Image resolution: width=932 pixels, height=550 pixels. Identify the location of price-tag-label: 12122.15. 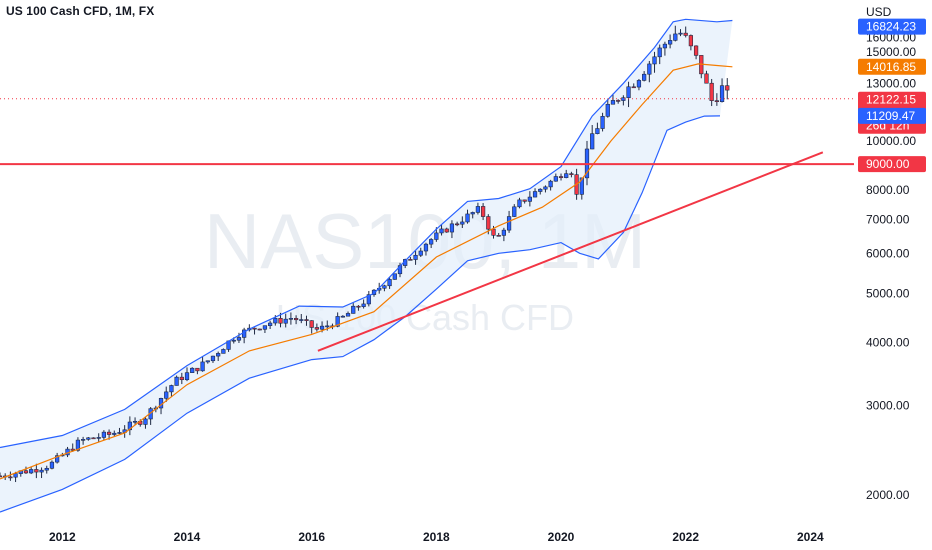
(891, 100).